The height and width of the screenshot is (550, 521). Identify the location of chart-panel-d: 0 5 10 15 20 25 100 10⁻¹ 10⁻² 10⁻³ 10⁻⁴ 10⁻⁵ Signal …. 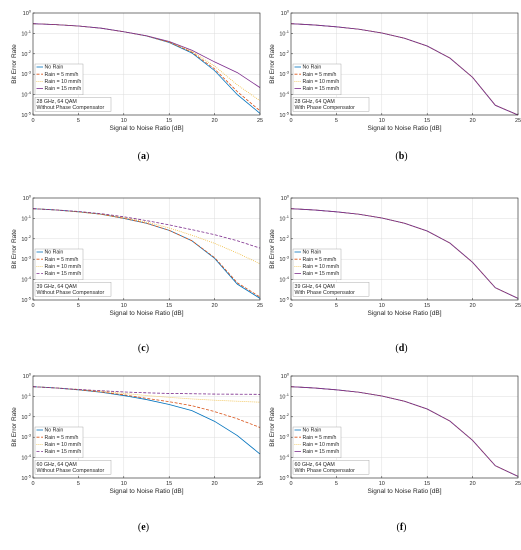
(395, 273).